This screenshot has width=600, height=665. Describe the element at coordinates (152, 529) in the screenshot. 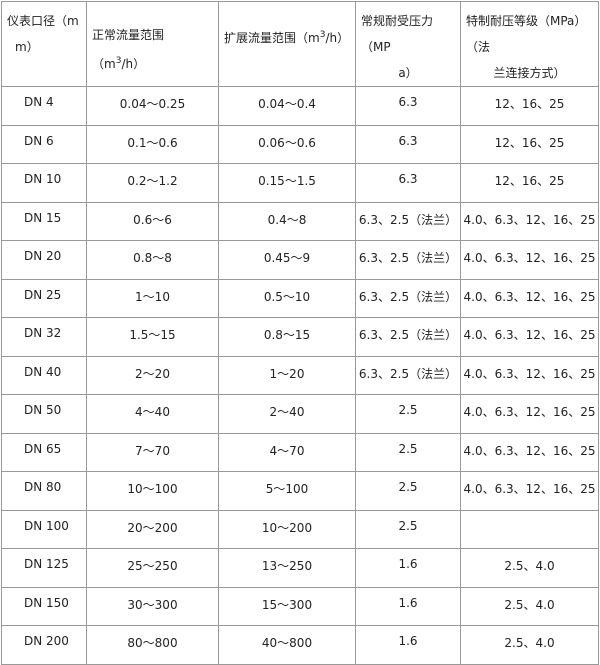

I see `cell-normal-flow: 20～200` at that location.